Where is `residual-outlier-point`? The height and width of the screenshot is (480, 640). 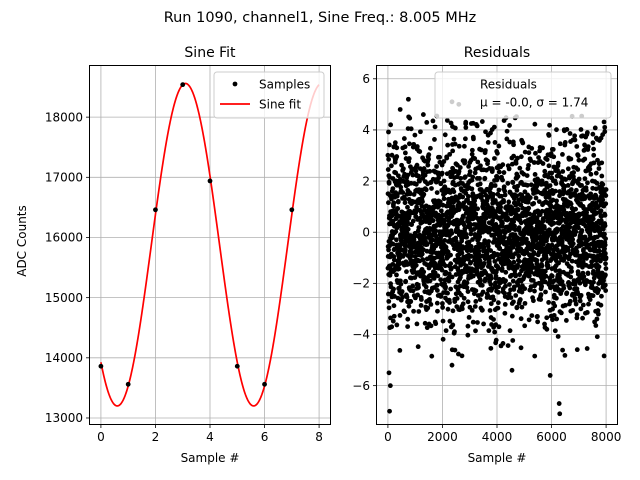
residual-outlier-point is located at coordinates (400, 109).